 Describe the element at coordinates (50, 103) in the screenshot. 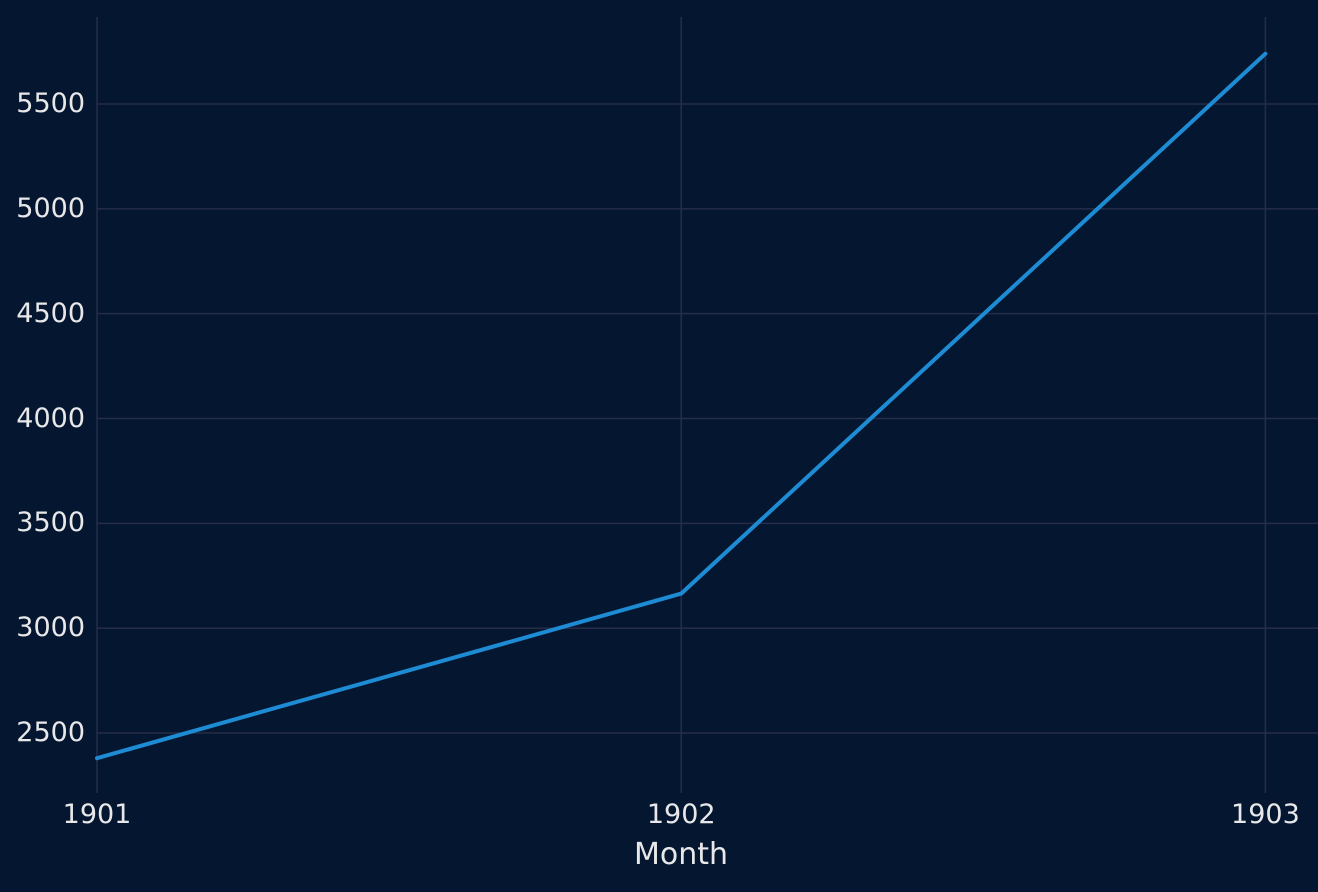

I see `y-tick-label: 5500` at that location.